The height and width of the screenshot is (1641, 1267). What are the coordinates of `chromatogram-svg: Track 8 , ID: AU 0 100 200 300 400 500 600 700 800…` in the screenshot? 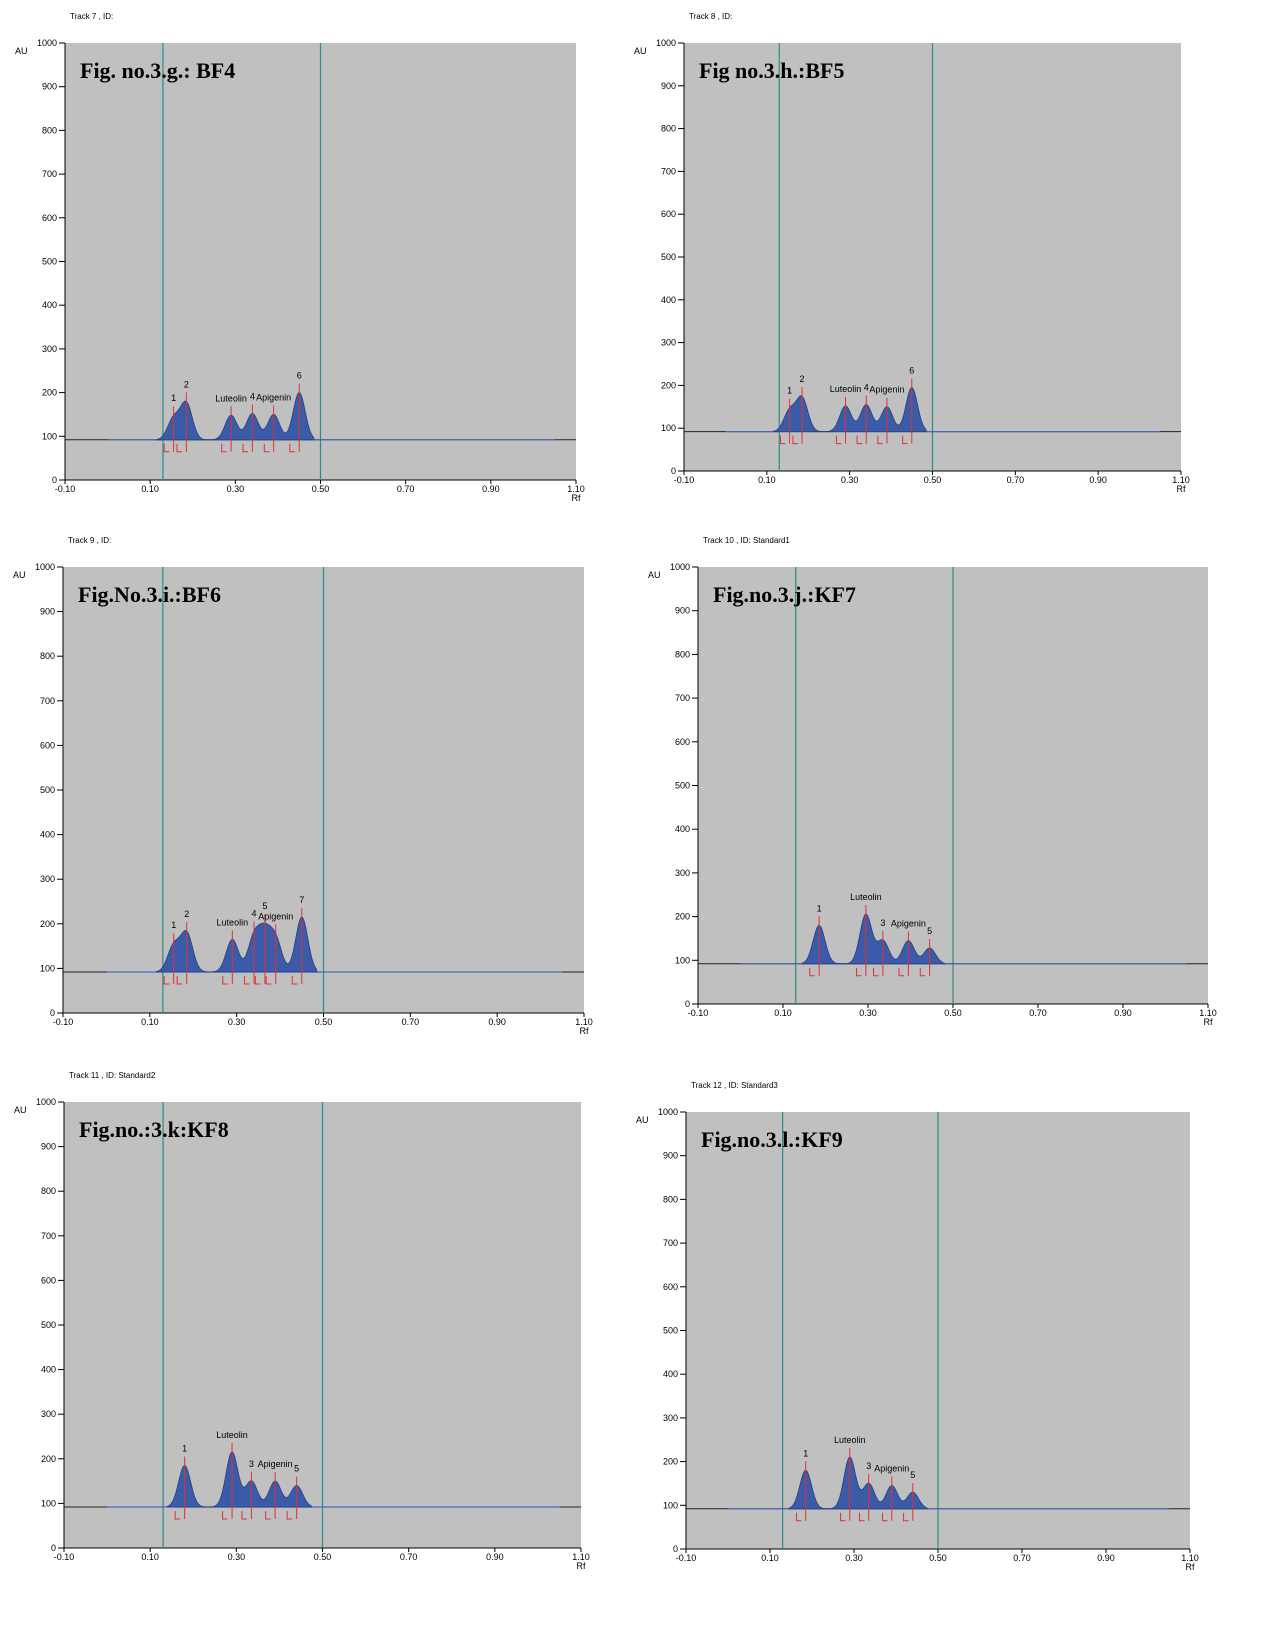 It's located at (912, 253).